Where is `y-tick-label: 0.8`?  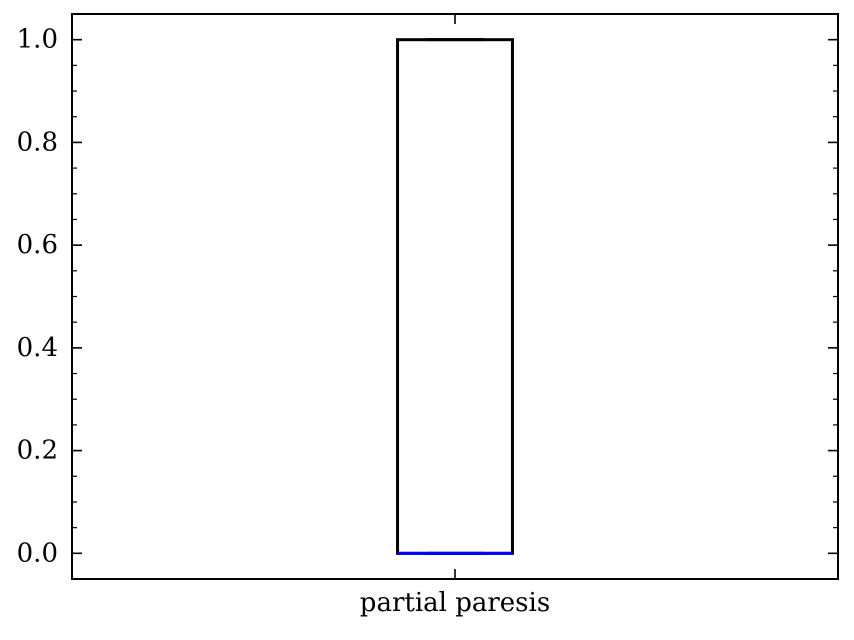
y-tick-label: 0.8 is located at coordinates (37, 142).